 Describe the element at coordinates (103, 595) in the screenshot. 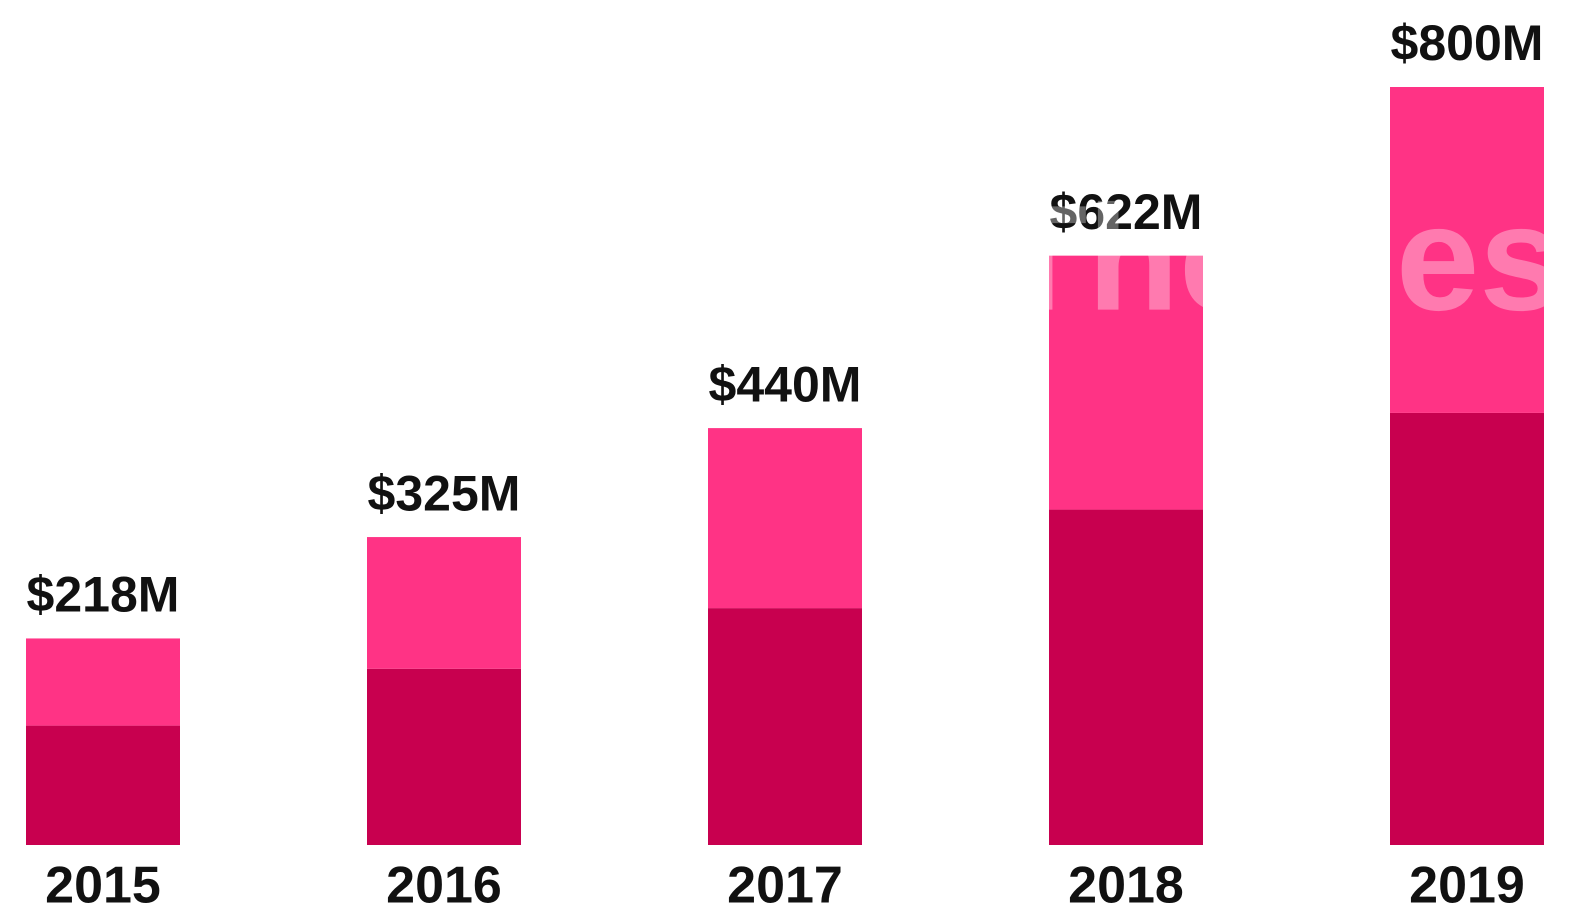

I see `total-label: $218M` at that location.